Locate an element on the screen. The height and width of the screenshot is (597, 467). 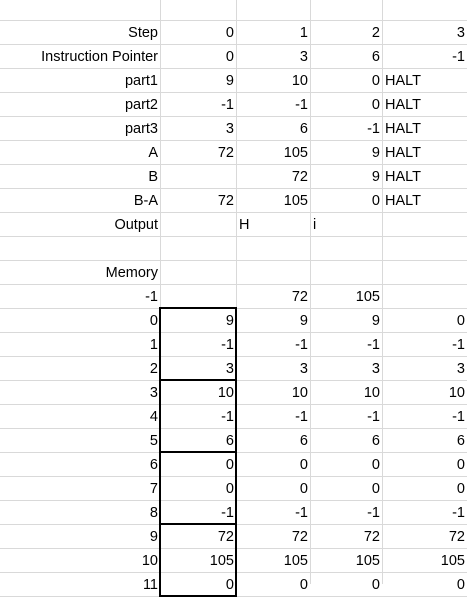
row-label-cell: Step is located at coordinates (143, 33).